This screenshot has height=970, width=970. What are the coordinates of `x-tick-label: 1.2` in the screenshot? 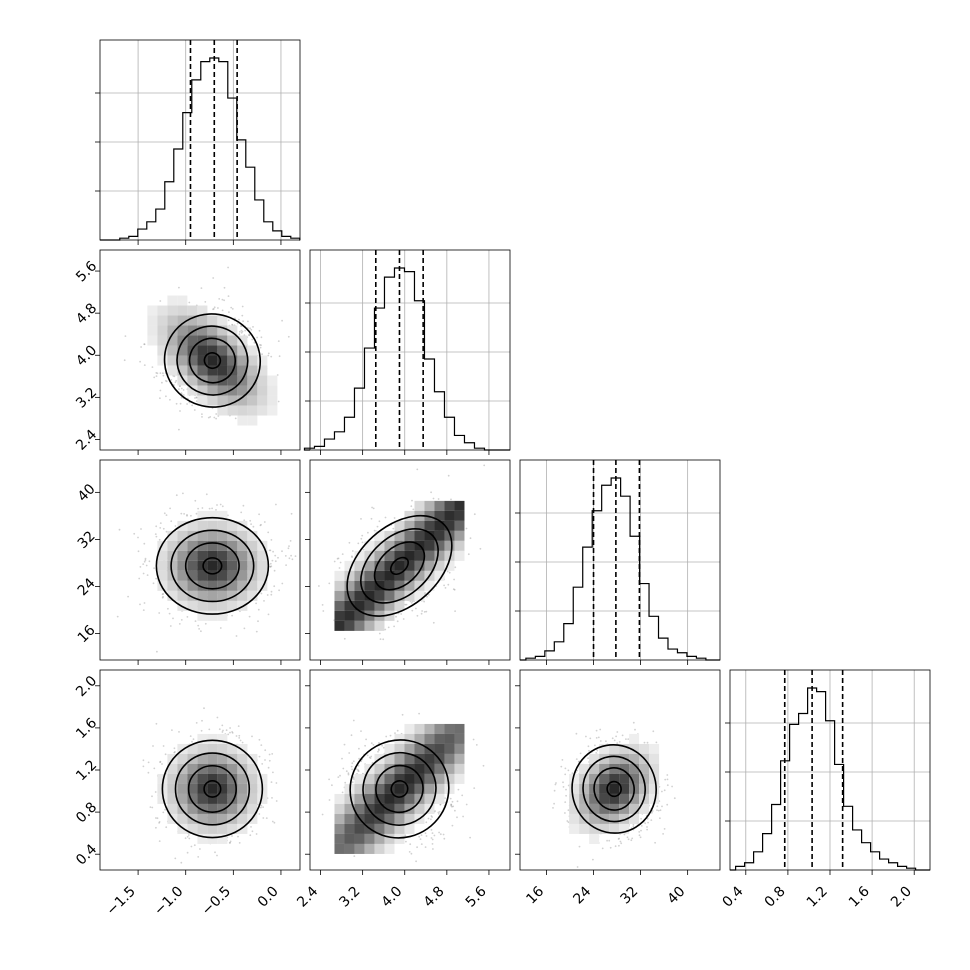 It's located at (817, 897).